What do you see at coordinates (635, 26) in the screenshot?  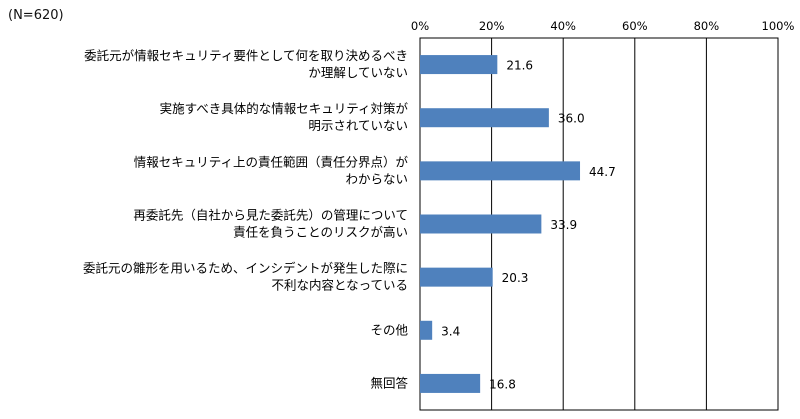 I see `x-tick-label: 60%` at bounding box center [635, 26].